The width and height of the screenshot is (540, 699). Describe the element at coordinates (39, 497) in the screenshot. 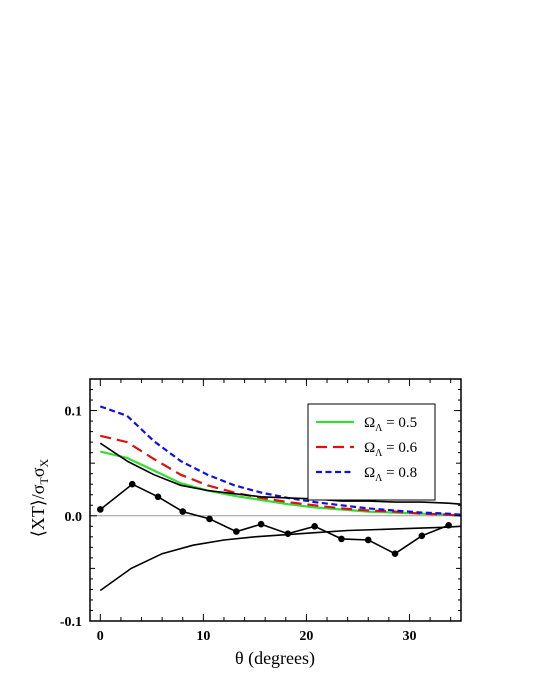

I see `y-axis-label: ⟨XT⟩/σTσX` at that location.